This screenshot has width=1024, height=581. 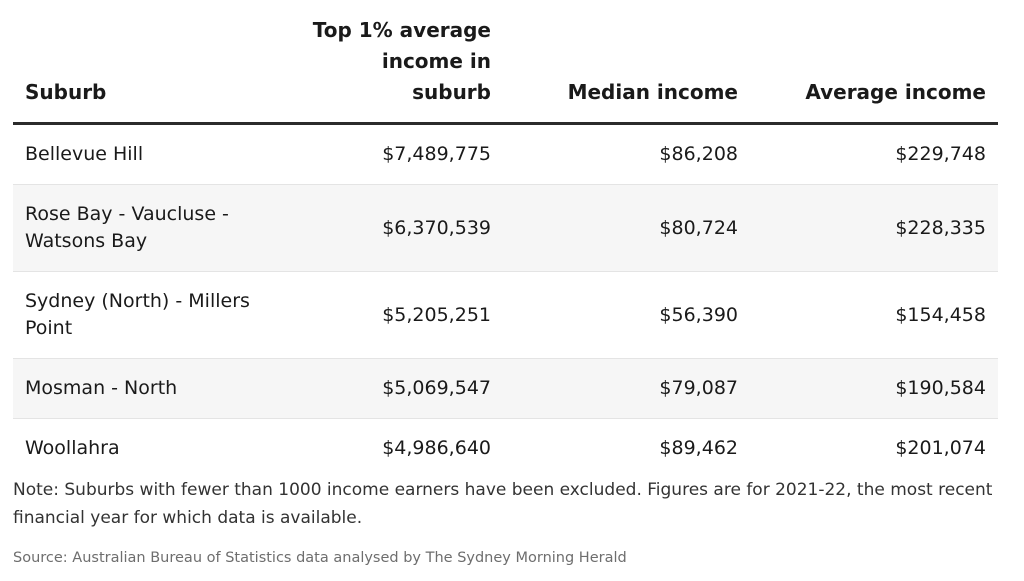 I want to click on cell-average-income: $228,335, so click(x=874, y=228).